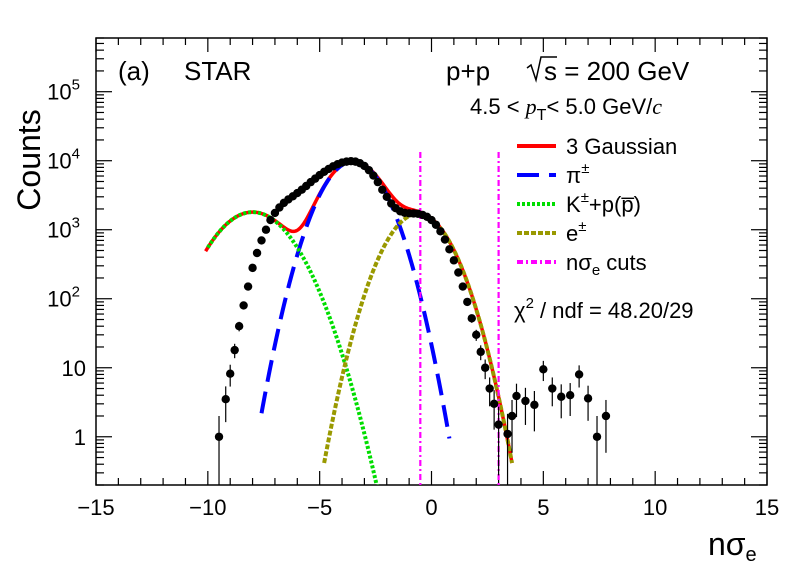 This screenshot has width=796, height=577. What do you see at coordinates (207, 507) in the screenshot?
I see `x-tick-label: −10` at bounding box center [207, 507].